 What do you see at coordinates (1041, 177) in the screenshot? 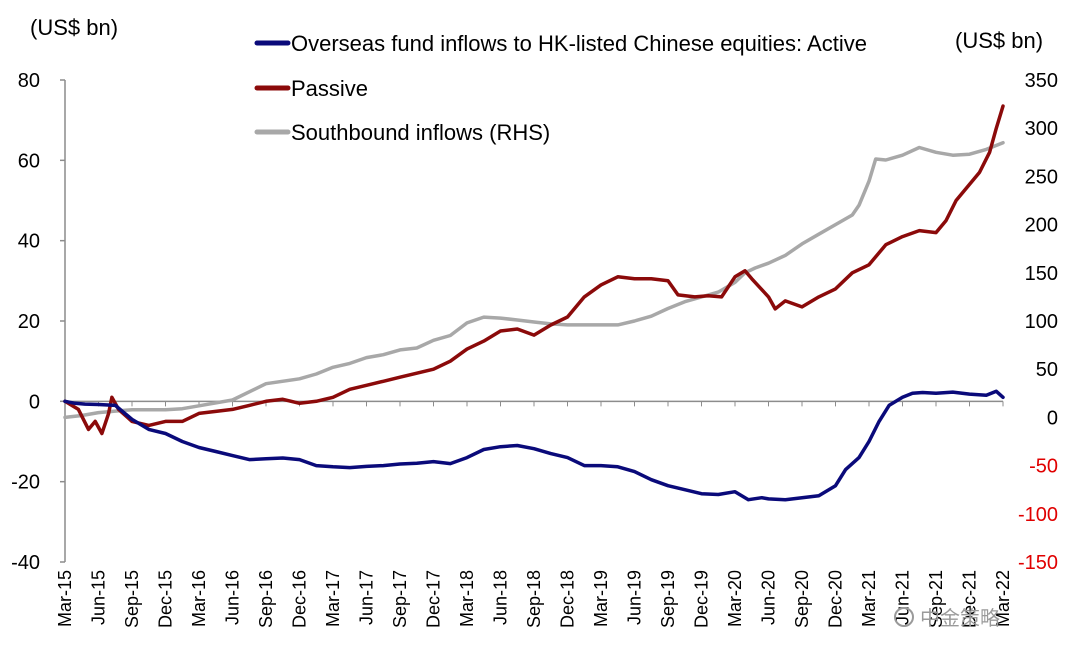
I see `right-tick-label: 250` at bounding box center [1041, 177].